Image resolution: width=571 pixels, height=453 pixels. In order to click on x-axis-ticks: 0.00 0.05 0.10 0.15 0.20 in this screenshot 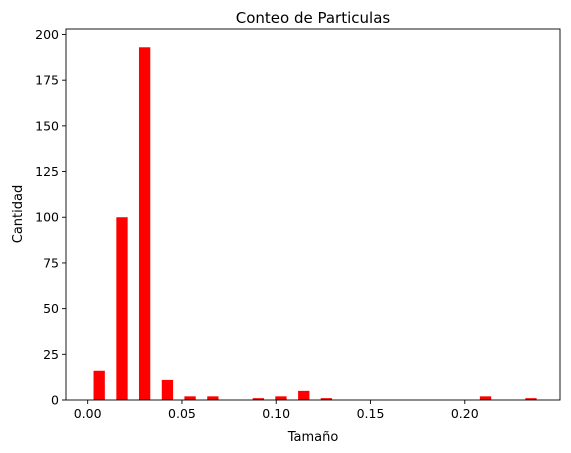, I will do `click(276, 410)`.